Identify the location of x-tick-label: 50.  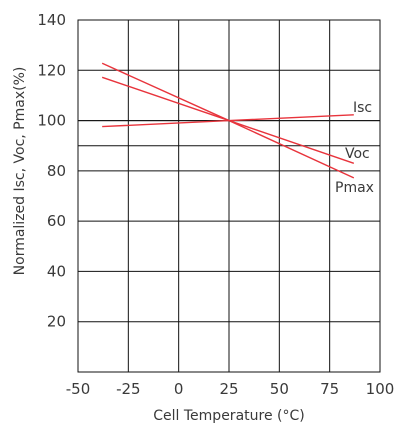
(279, 389).